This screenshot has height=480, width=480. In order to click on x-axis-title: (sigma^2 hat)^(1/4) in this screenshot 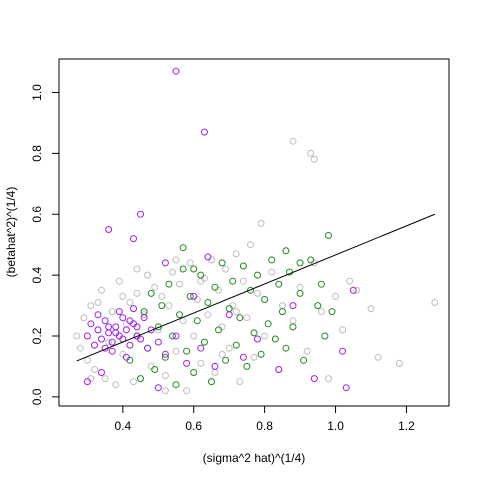, I will do `click(254, 458)`.